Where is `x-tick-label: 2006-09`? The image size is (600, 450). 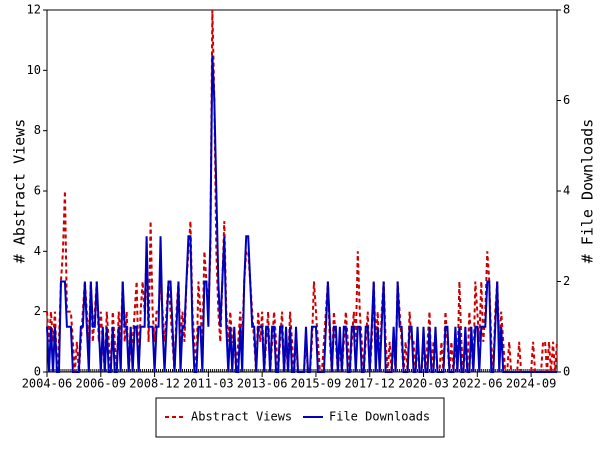 x-tick-label: 2006-09 is located at coordinates (101, 384).